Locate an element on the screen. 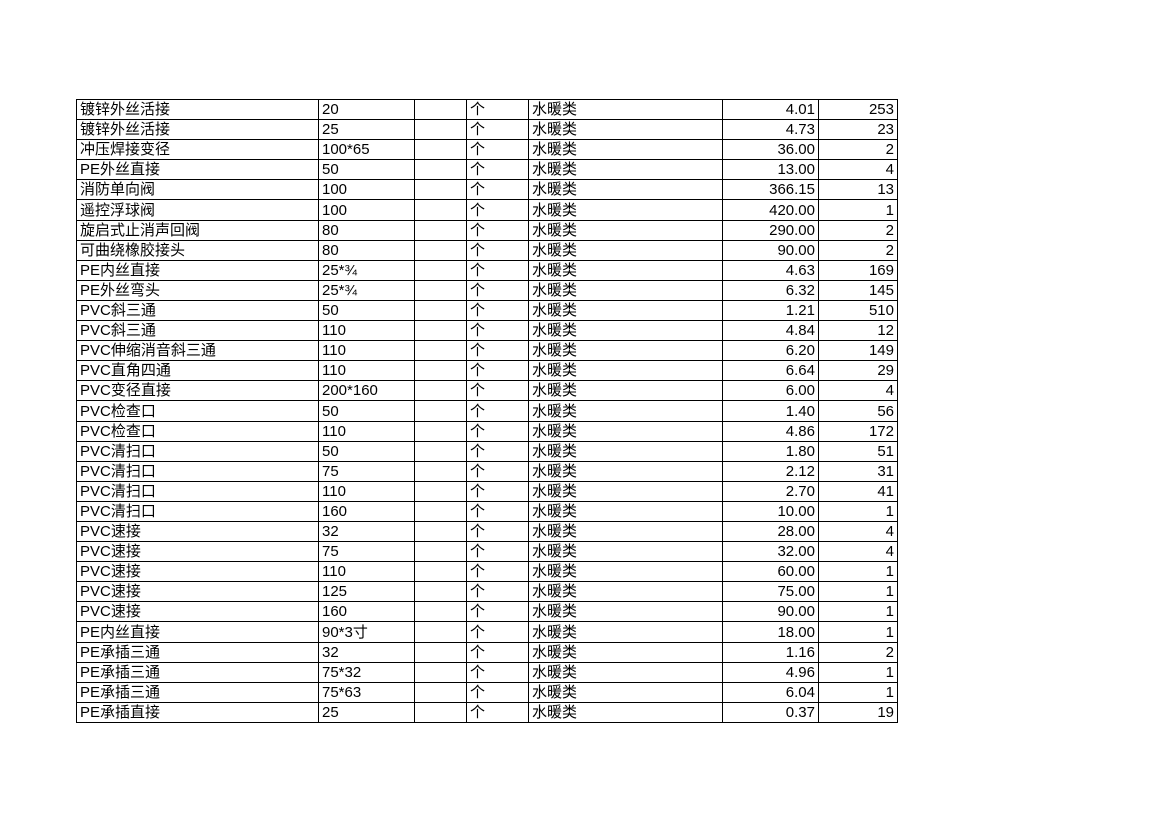  cell-spec: 90*3寸 is located at coordinates (366, 632).